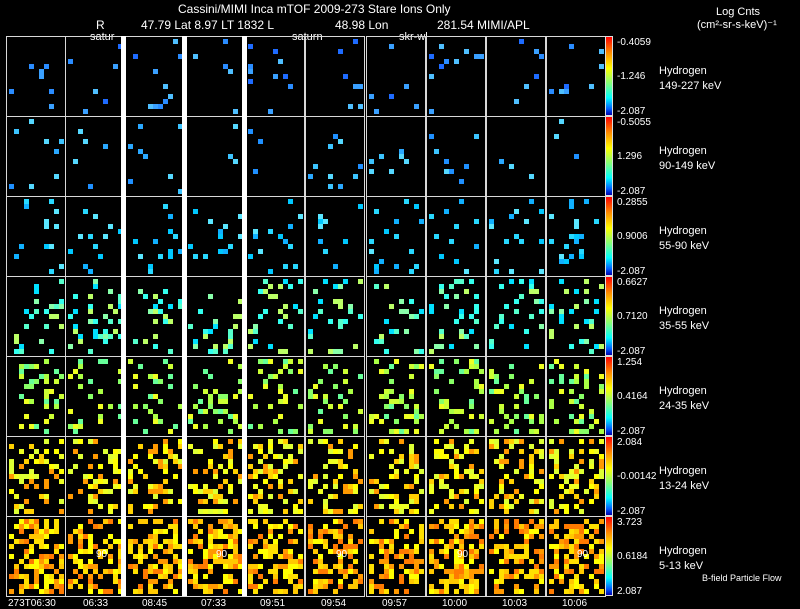  Describe the element at coordinates (95, 556) in the screenshot. I see `data-panel: 90` at that location.